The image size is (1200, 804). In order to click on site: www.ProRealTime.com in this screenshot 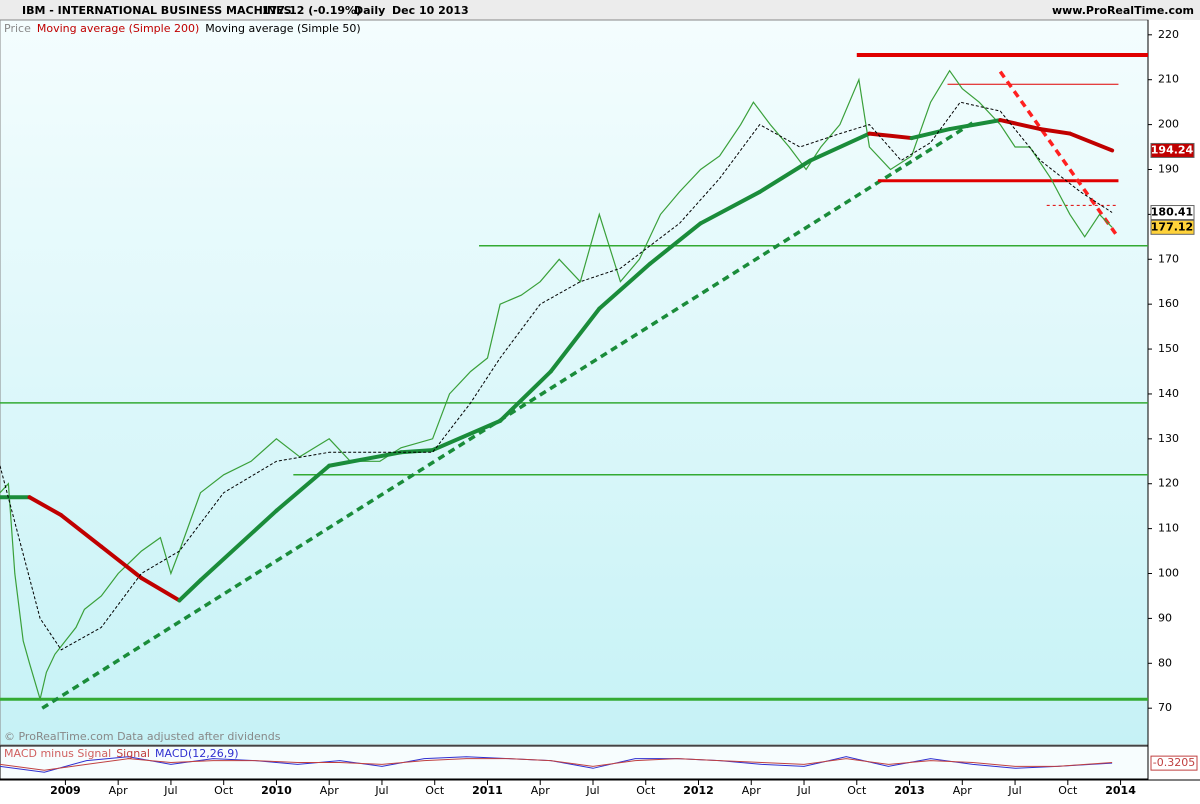, I will do `click(1123, 10)`.